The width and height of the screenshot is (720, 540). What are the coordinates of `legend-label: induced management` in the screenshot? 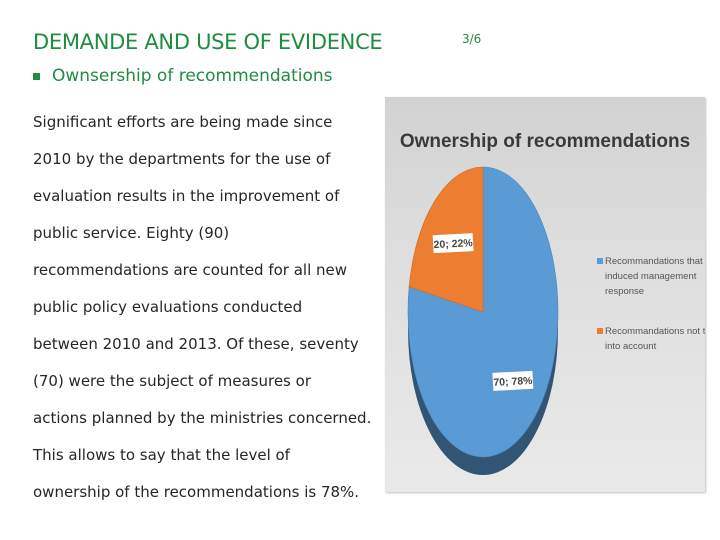 It's located at (651, 276).